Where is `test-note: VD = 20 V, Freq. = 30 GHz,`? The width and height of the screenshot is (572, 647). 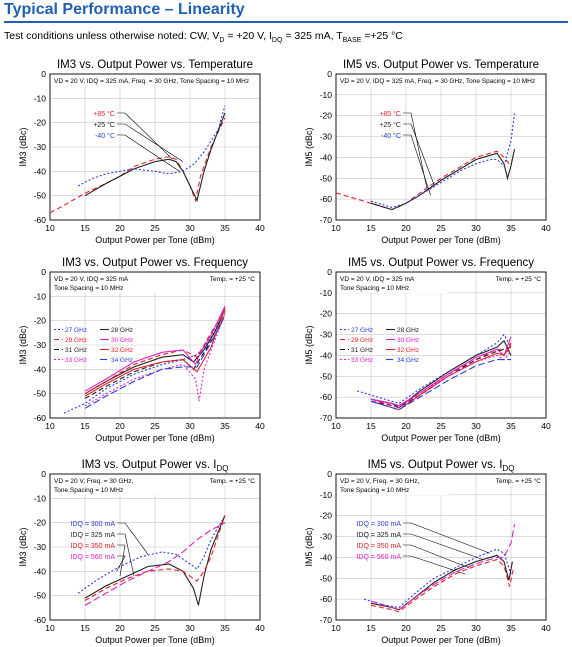 test-note: VD = 20 V, Freq. = 30 GHz, is located at coordinates (93, 481).